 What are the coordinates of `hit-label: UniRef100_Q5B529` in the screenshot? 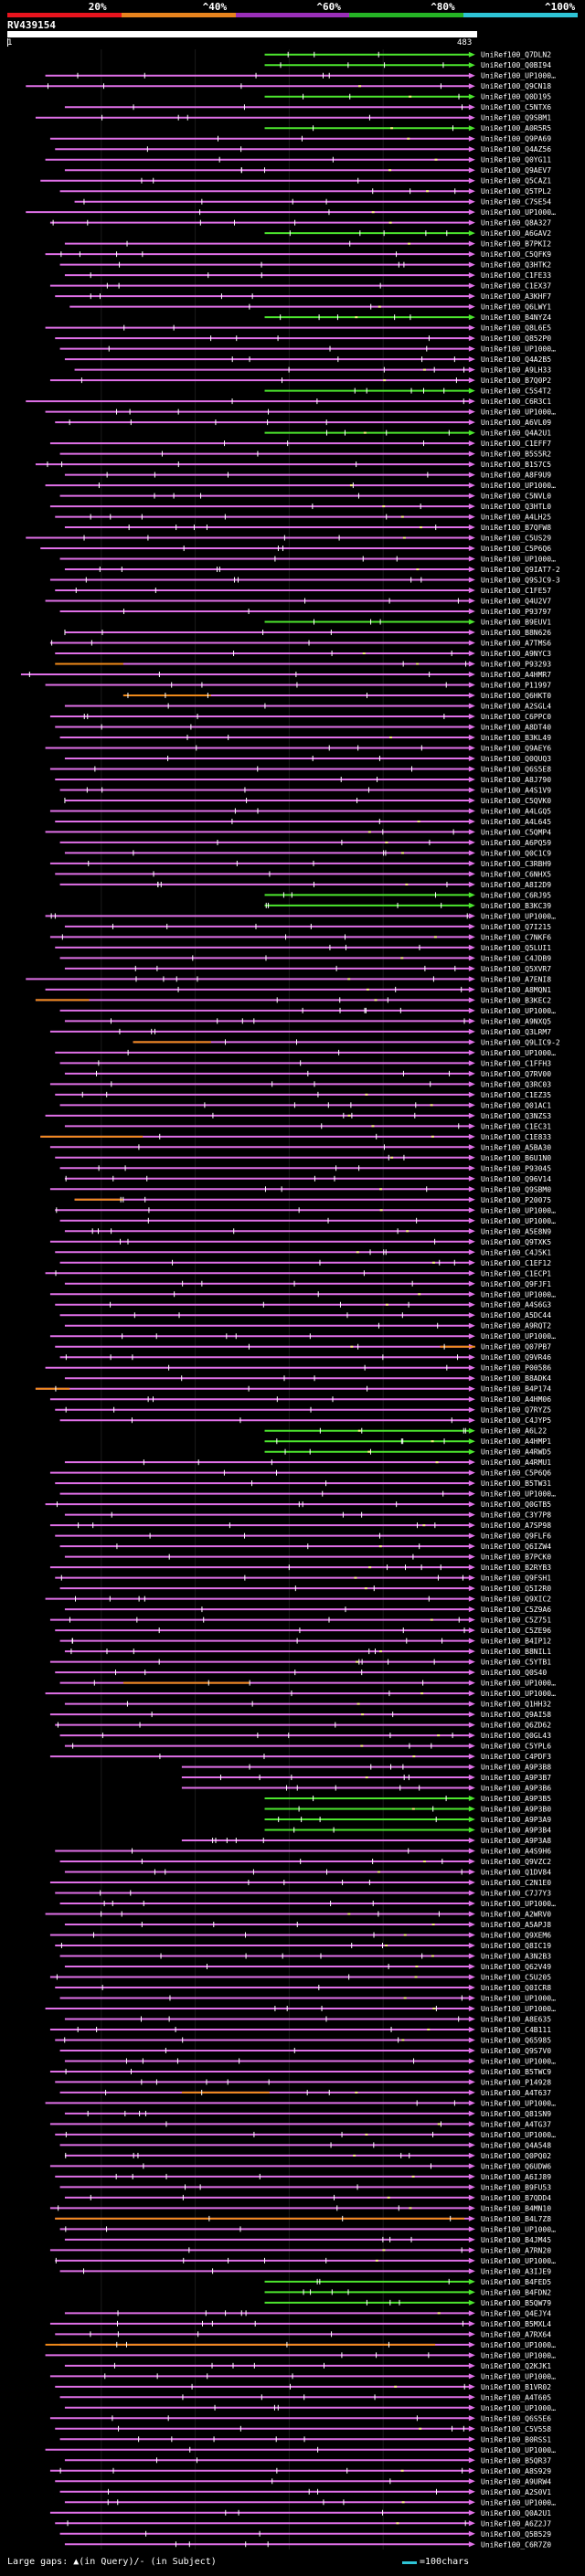 It's located at (516, 2534).